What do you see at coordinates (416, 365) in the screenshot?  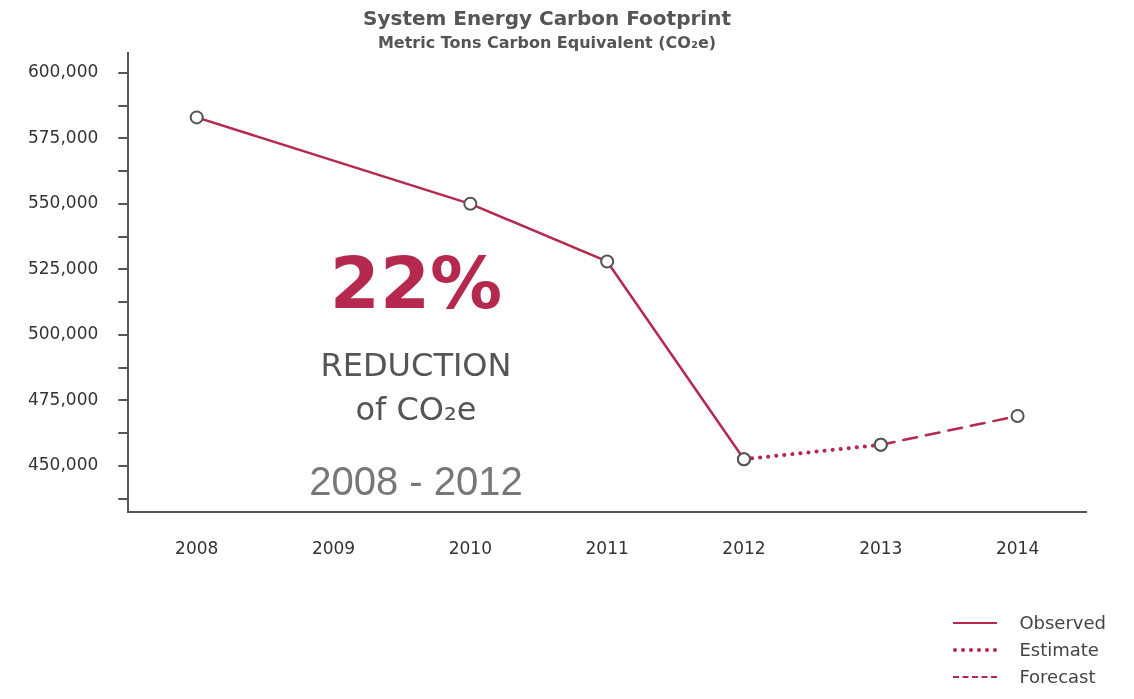 I see `annotation: REDUCTION` at bounding box center [416, 365].